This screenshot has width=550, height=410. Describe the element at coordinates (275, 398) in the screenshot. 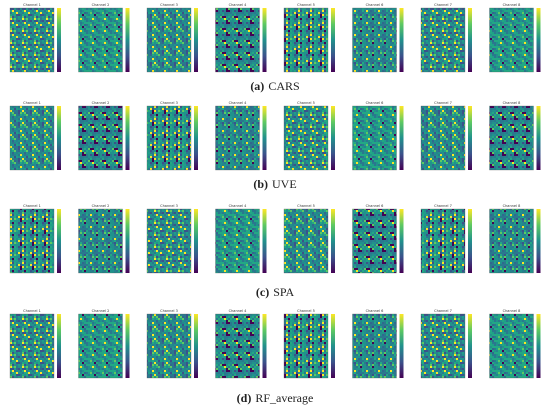

I see `caption: (d) RF_average` at that location.